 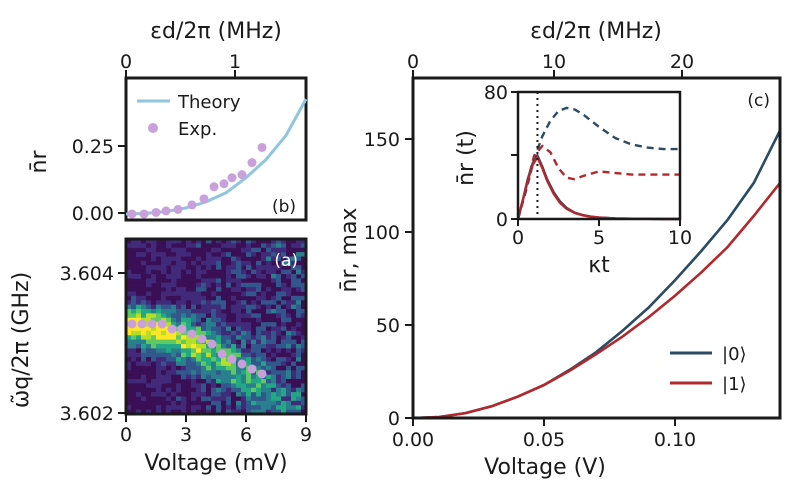 I want to click on panel-c-ytick: 50, so click(x=388, y=326).